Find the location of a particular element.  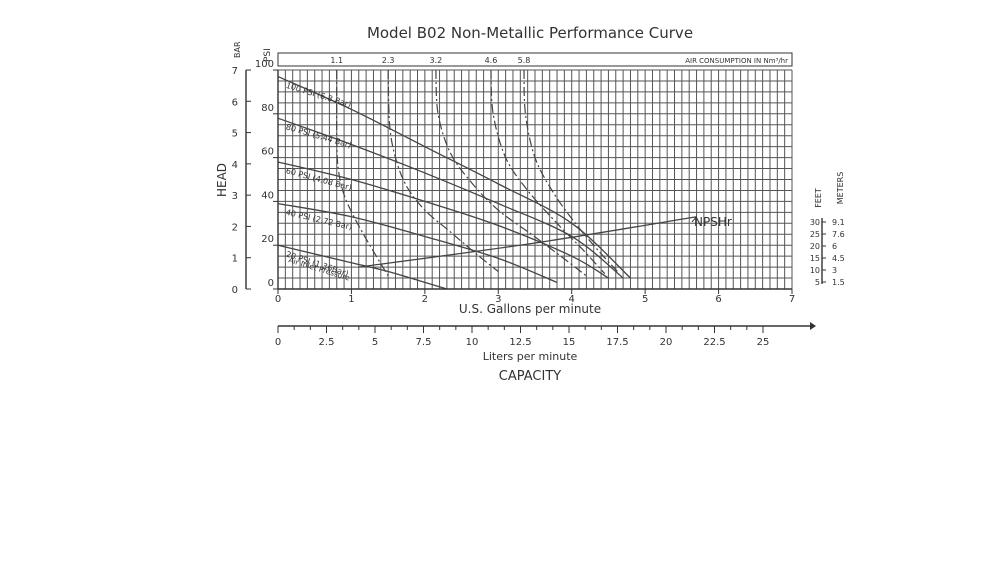

bar-tick-label: 4 is located at coordinates (235, 165).